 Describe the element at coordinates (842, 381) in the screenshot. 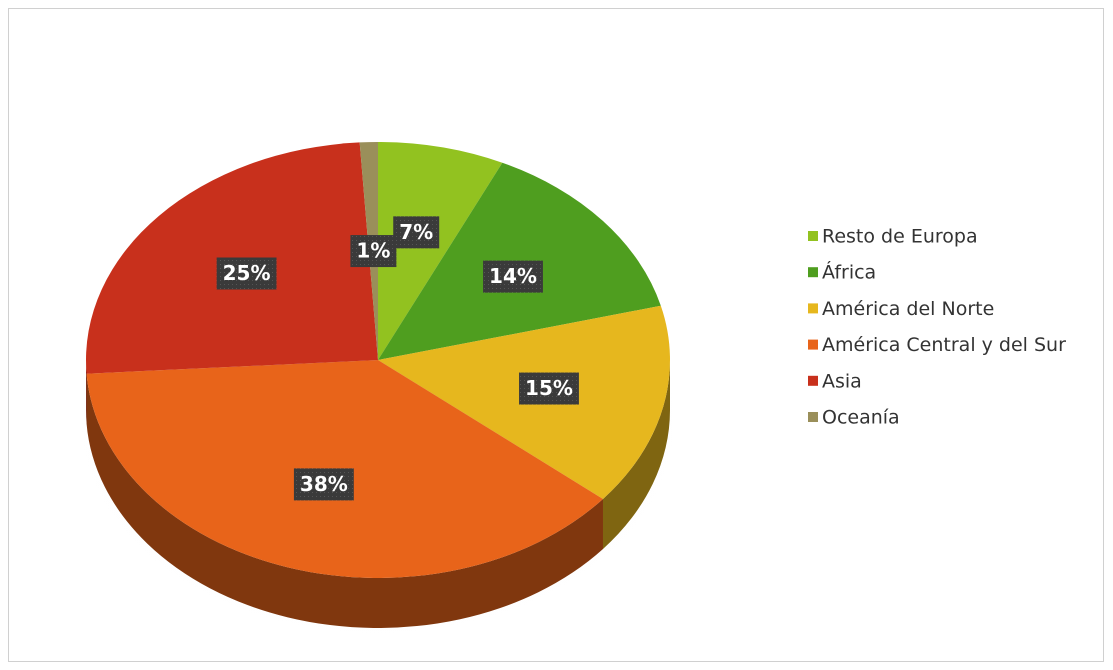

I see `legend-label: Asia` at that location.